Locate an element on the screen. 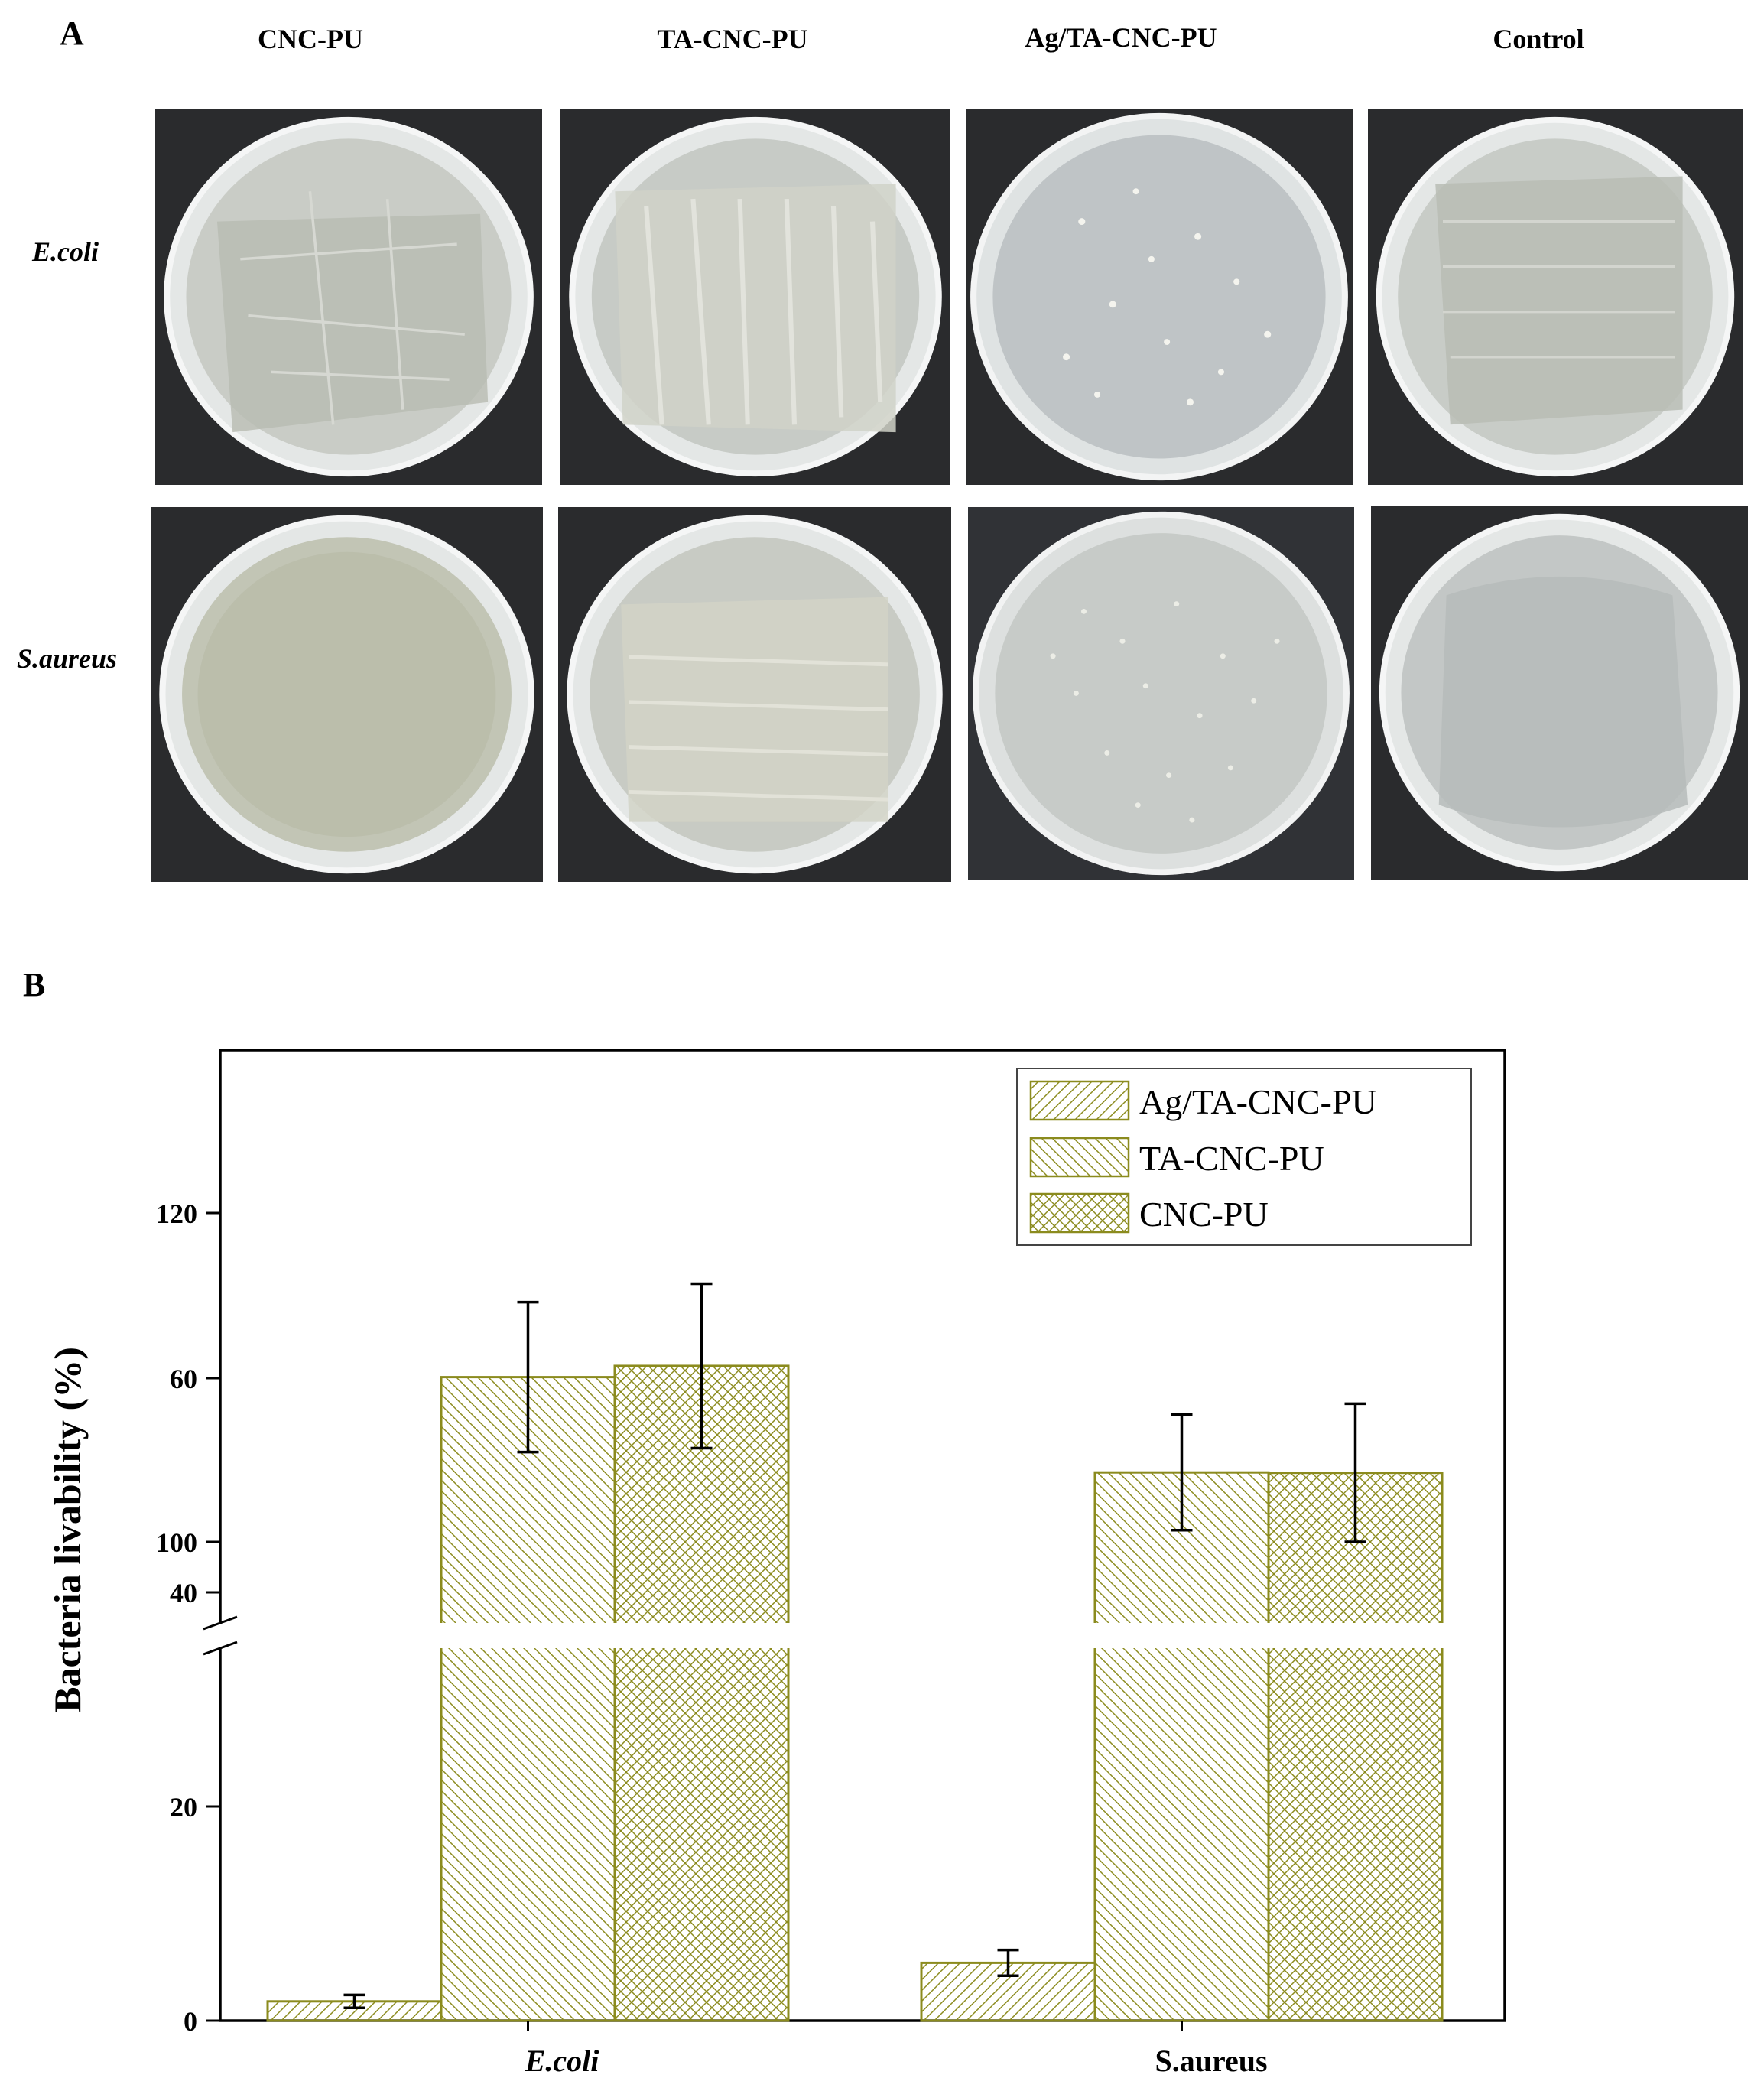 Image resolution: width=1764 pixels, height=2091 pixels. y-tick-label-120: 120 is located at coordinates (176, 1213).